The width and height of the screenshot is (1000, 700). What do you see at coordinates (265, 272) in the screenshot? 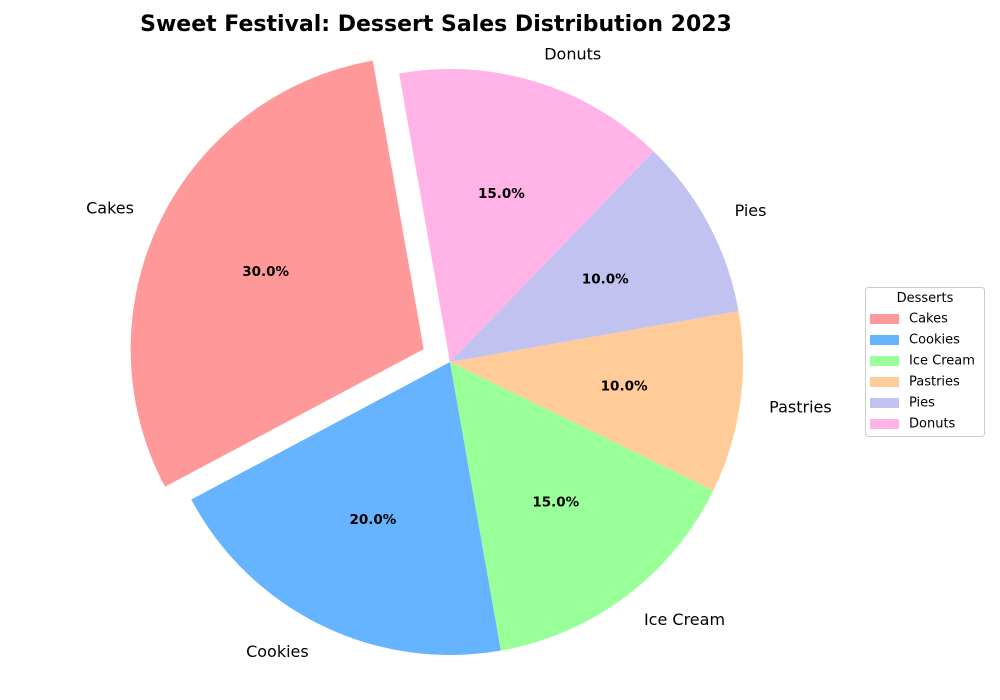
I see `percent-label-cakes: 30.0%` at bounding box center [265, 272].